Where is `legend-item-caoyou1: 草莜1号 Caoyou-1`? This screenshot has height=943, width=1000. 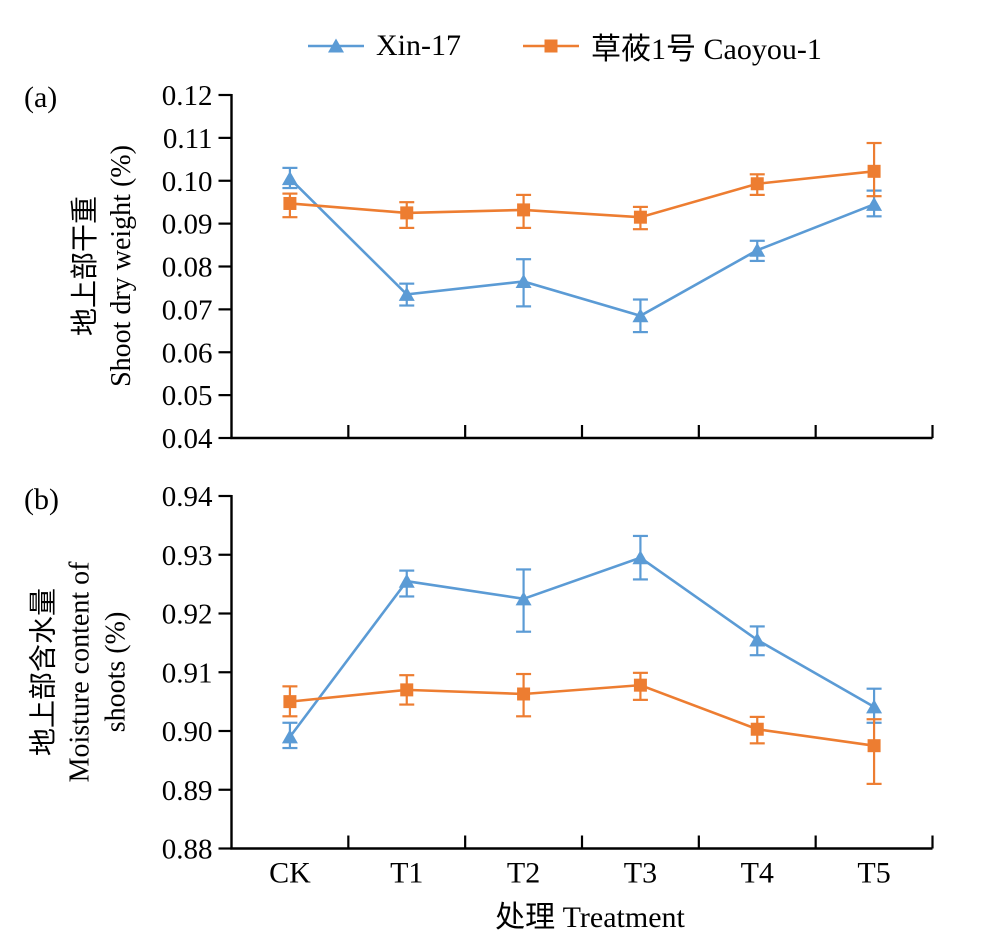
legend-item-caoyou1: 草莜1号 Caoyou-1 is located at coordinates (672, 46).